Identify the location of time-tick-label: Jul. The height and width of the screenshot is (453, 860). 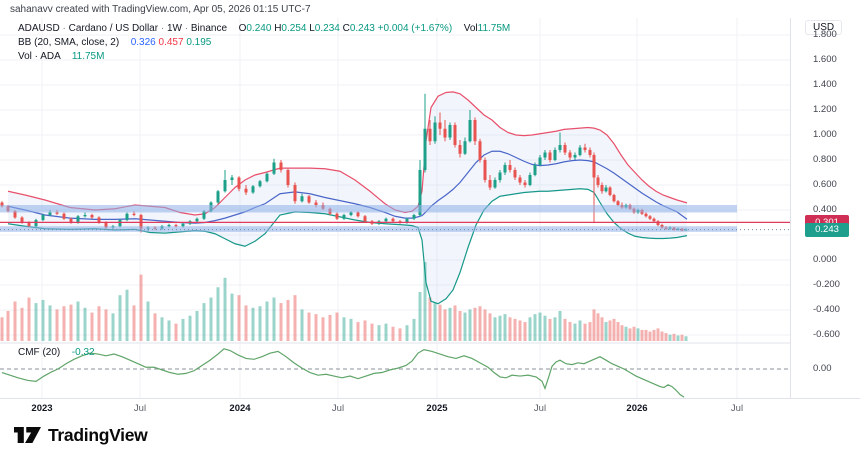
(737, 408).